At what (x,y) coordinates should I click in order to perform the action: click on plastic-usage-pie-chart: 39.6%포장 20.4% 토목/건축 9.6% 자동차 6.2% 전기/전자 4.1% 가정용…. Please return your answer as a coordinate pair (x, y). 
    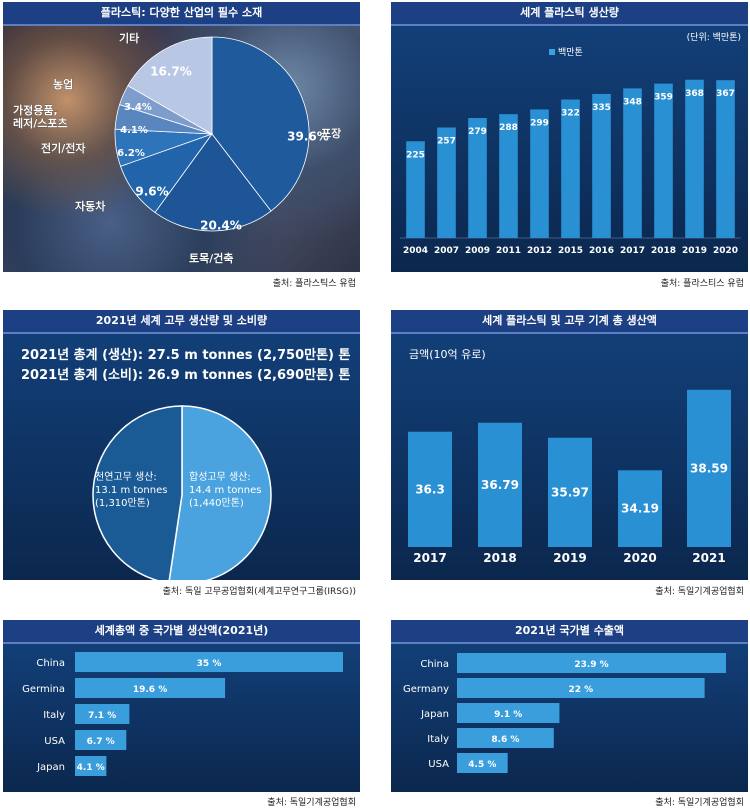
    Looking at the image, I should click on (177, 148).